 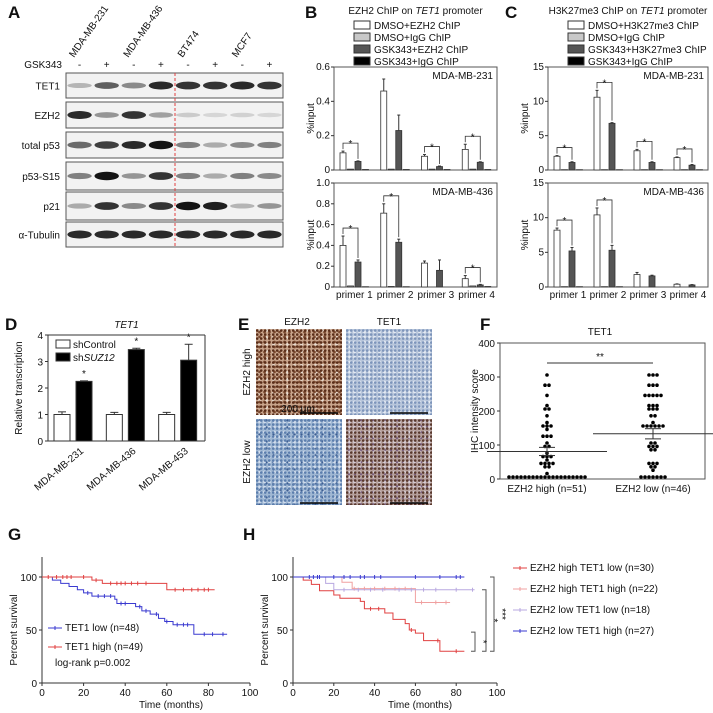 I want to click on x-tick-label: 20, so click(x=84, y=693).